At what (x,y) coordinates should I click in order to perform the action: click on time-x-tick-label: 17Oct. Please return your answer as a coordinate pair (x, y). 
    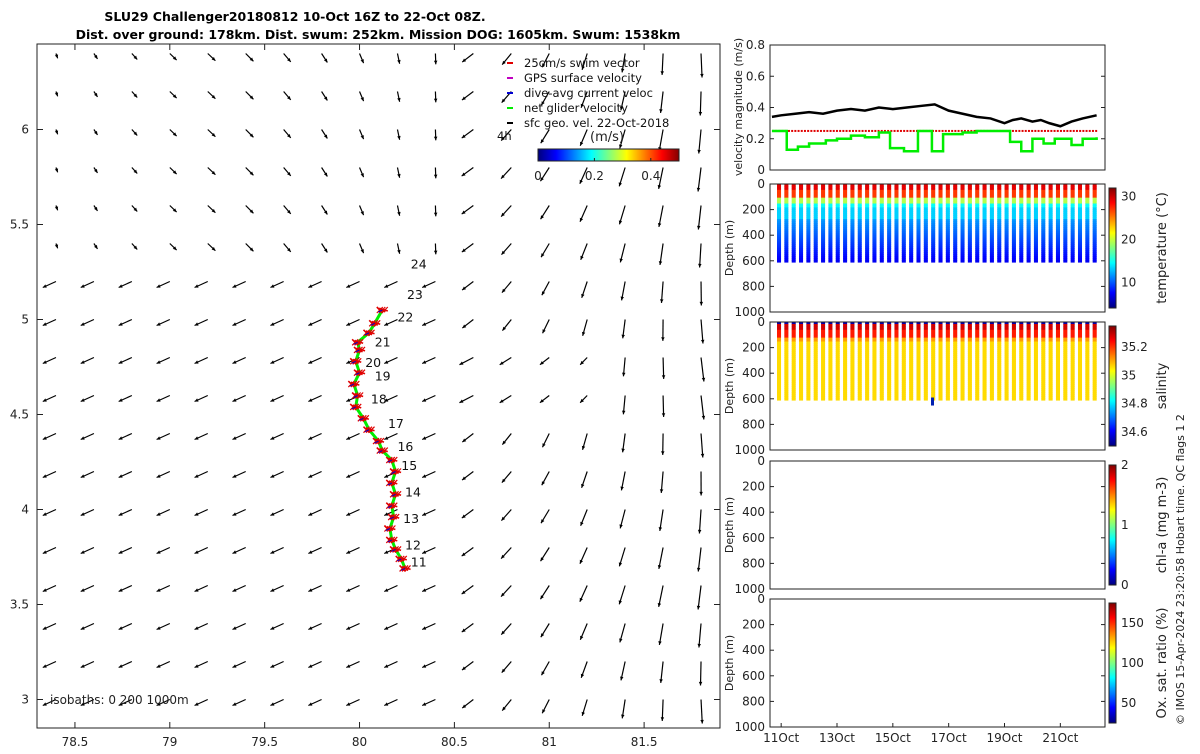
    Looking at the image, I should click on (949, 738).